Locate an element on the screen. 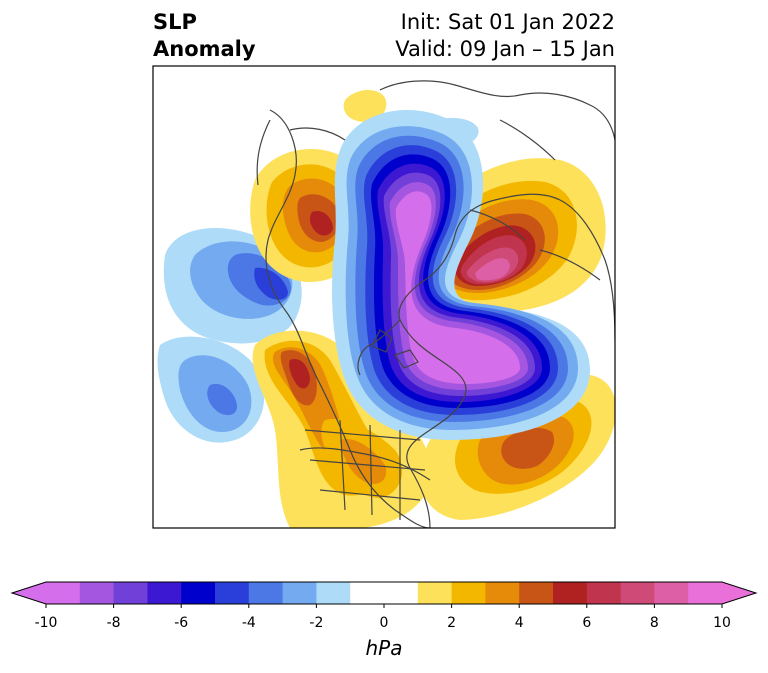 This screenshot has width=768, height=673. colorbar-tick-label: -8 is located at coordinates (113, 623).